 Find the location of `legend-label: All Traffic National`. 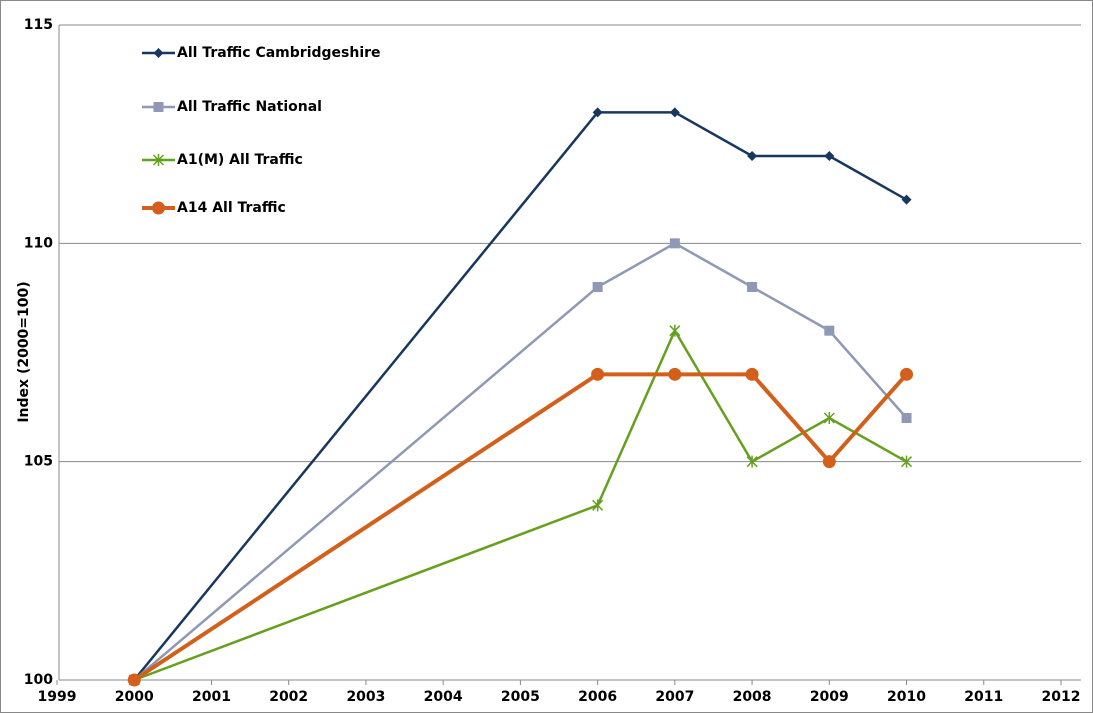

legend-label: All Traffic National is located at coordinates (249, 107).